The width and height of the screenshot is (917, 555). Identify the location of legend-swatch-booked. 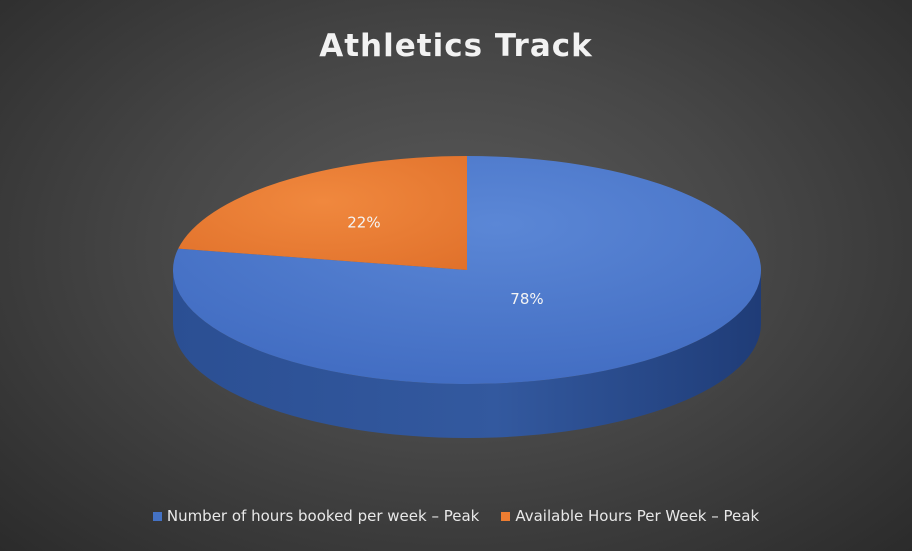
(157, 516).